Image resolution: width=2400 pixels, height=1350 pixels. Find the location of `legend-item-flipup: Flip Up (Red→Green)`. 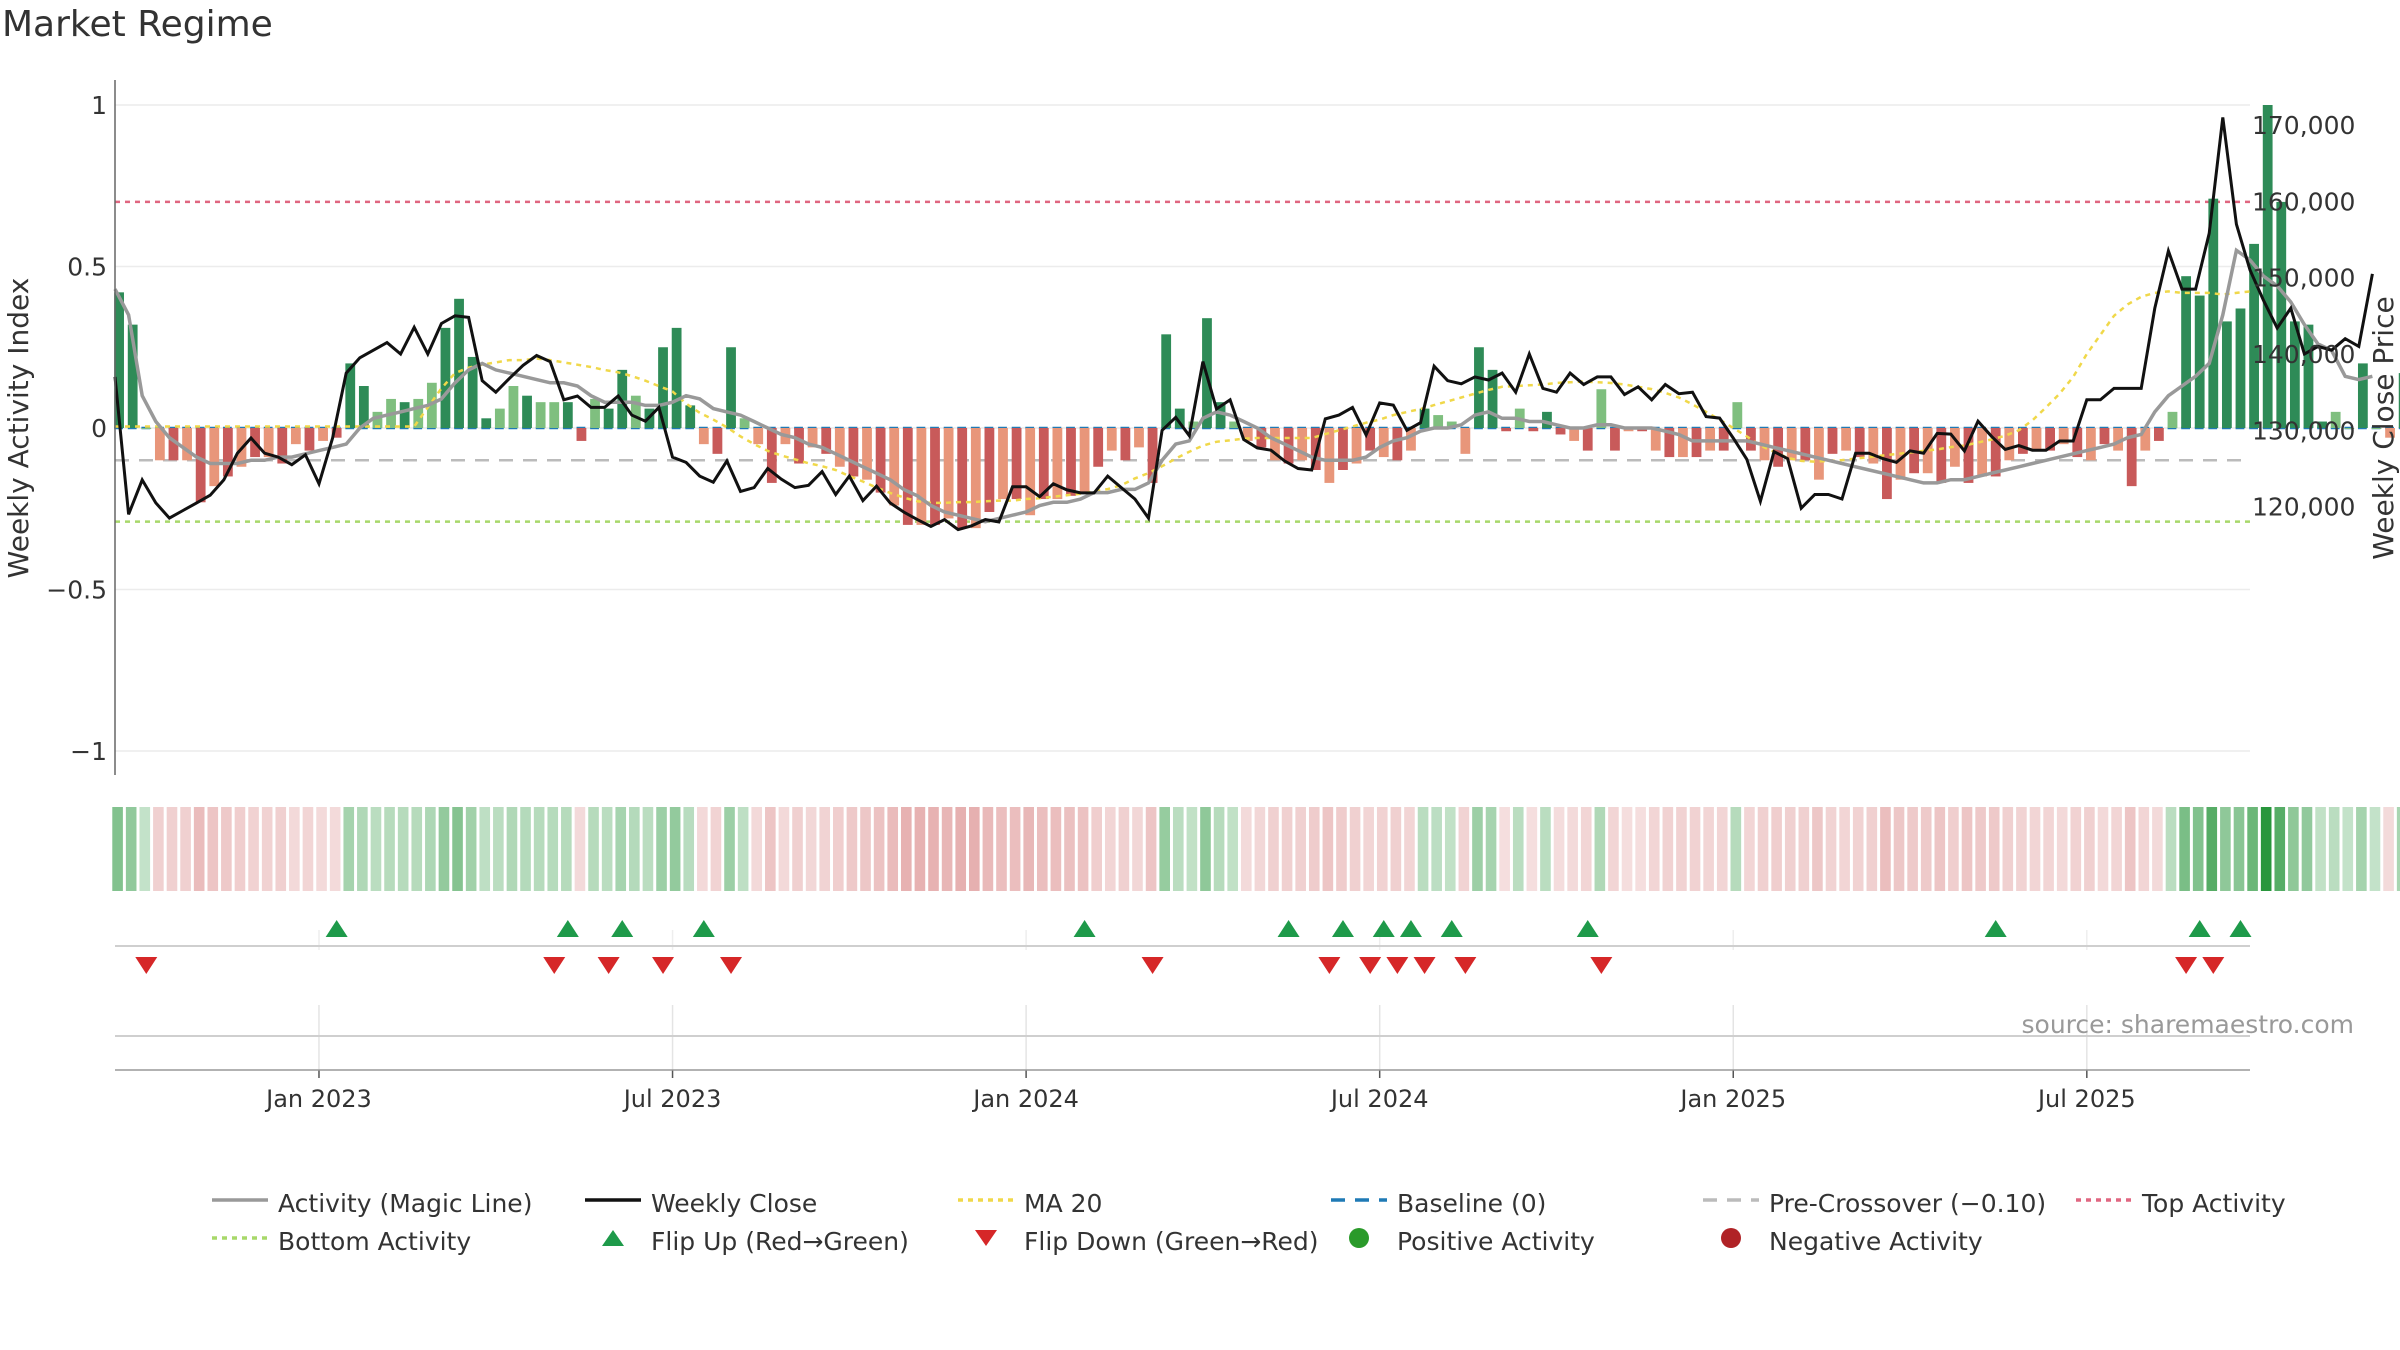

legend-item-flipup: Flip Up (Red→Green) is located at coordinates (747, 1241).